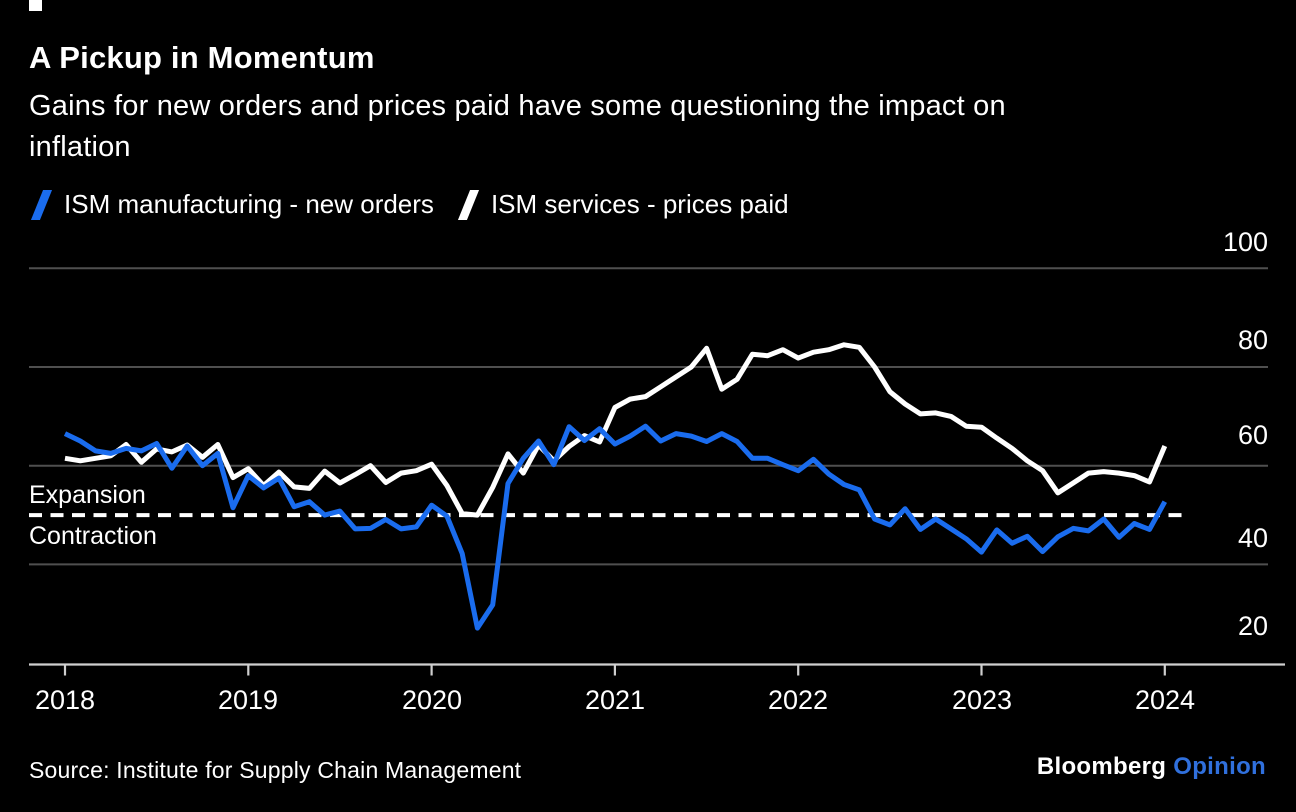 The height and width of the screenshot is (812, 1296). Describe the element at coordinates (1165, 700) in the screenshot. I see `x-tick-label-2024: 2024` at that location.